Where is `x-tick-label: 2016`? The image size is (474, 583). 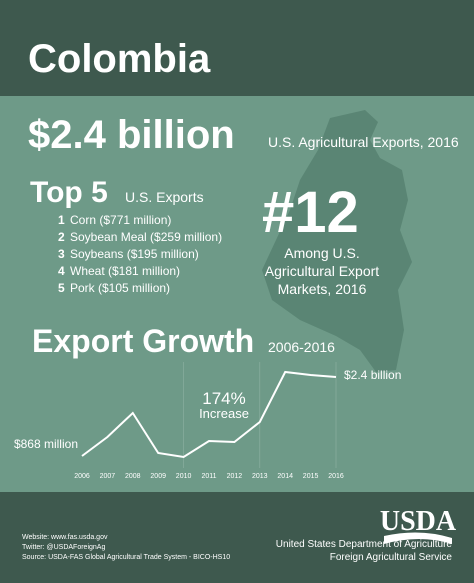
x-tick-label: 2016 is located at coordinates (336, 476).